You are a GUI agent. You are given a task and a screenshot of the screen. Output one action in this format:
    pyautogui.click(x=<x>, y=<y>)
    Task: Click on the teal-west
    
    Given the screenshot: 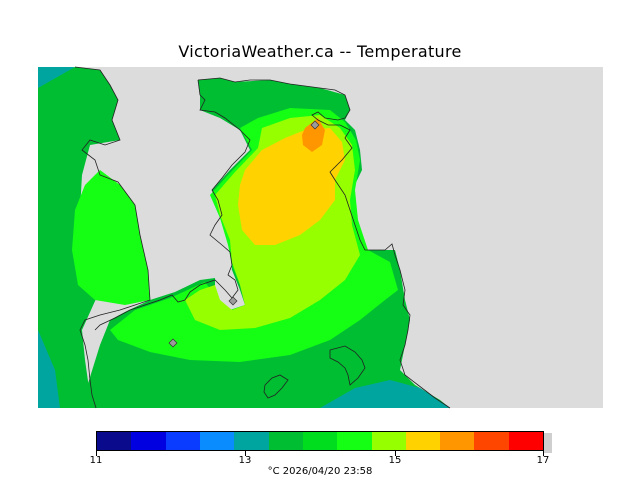 What is the action you would take?
    pyautogui.click(x=56, y=77)
    